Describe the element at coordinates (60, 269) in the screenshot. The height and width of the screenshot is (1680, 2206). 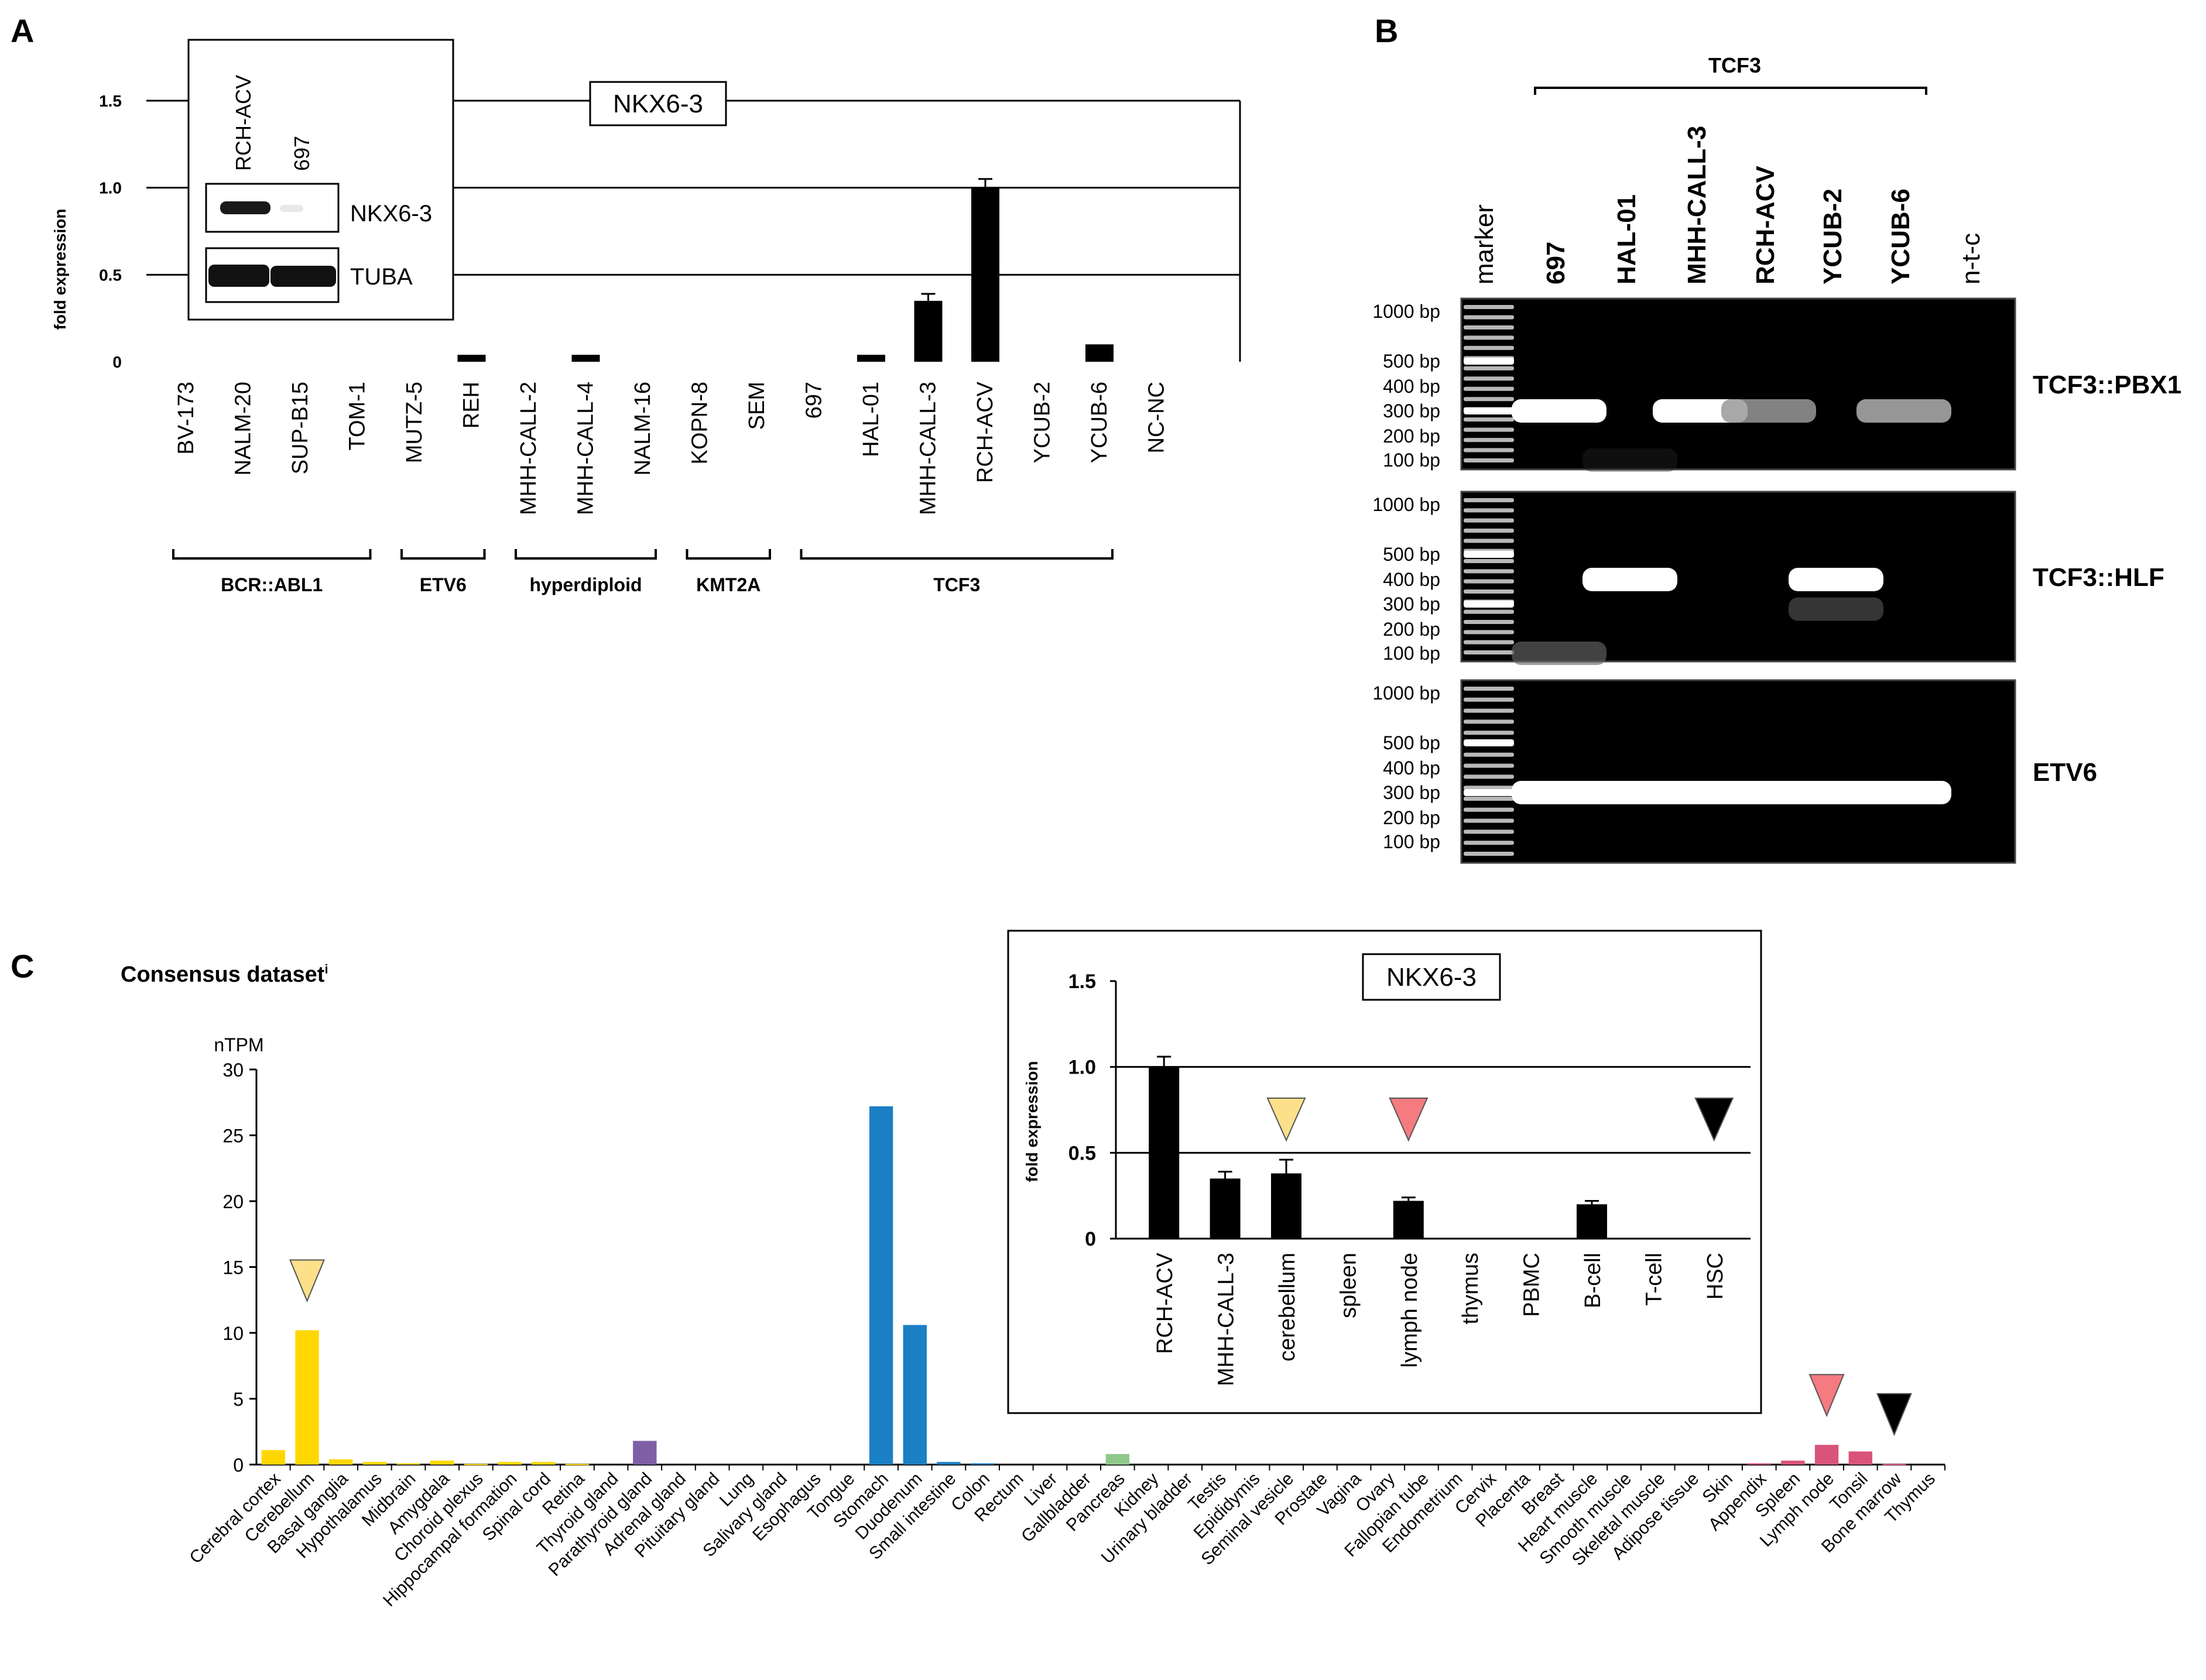
I see `panel-a-y-axis-label: fold expression` at that location.